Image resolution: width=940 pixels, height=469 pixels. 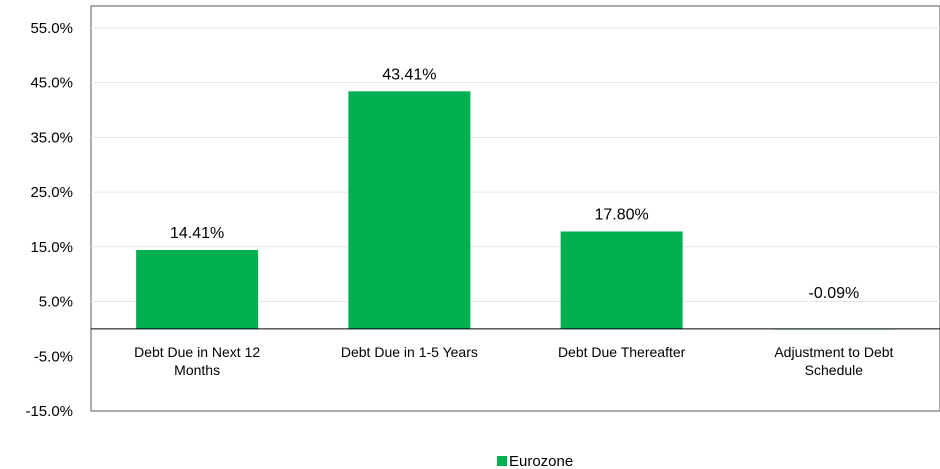 I want to click on data-label: 14.41%, so click(x=197, y=233).